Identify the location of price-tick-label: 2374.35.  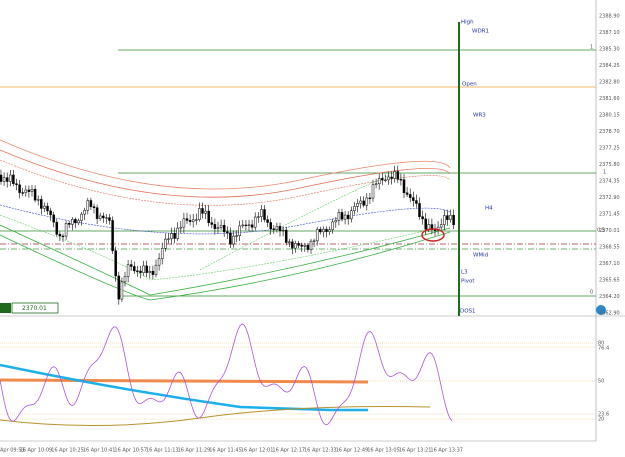
(609, 182).